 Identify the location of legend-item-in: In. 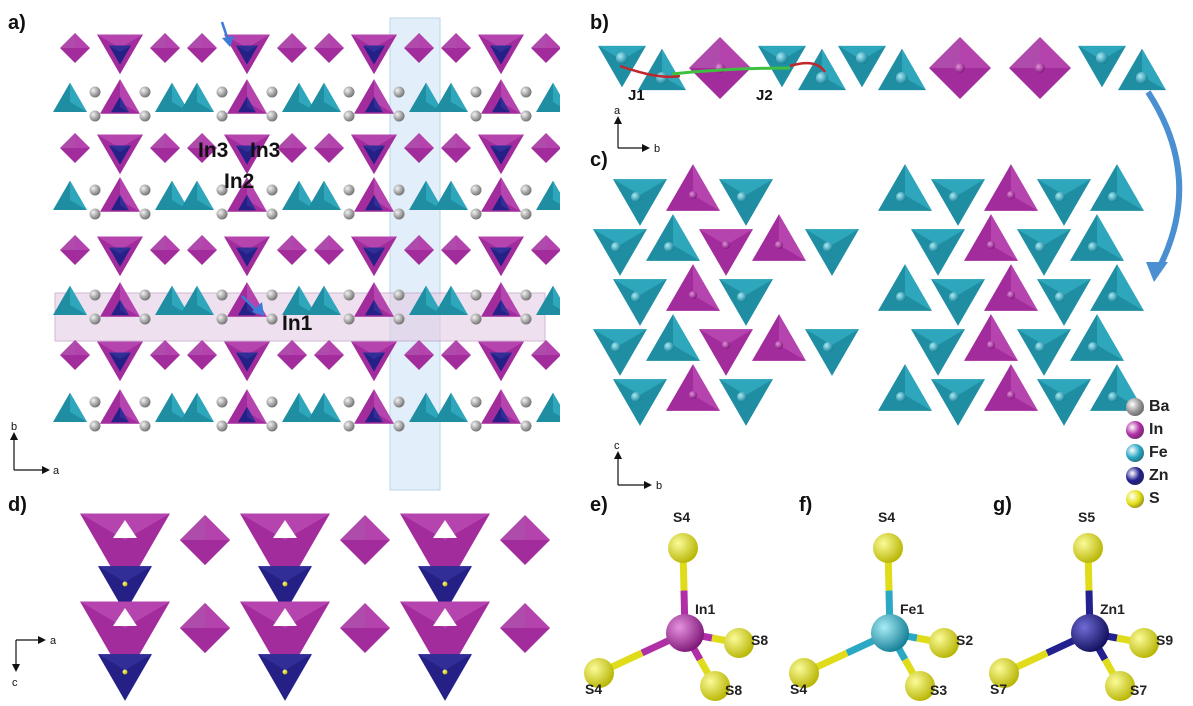
(1159, 429).